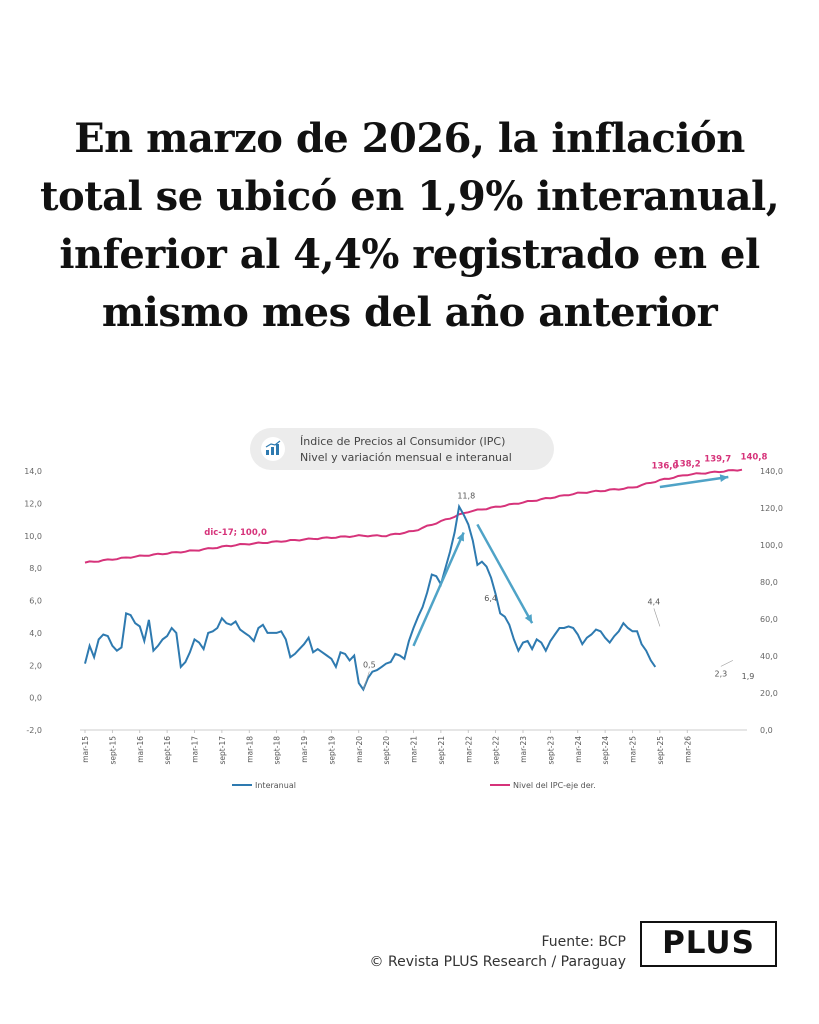  Describe the element at coordinates (769, 619) in the screenshot. I see `y-right-tick-label: 60,0` at that location.